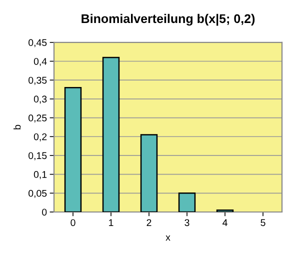  What do you see at coordinates (37, 118) in the screenshot?
I see `y-tick-label: 0,25` at bounding box center [37, 118].